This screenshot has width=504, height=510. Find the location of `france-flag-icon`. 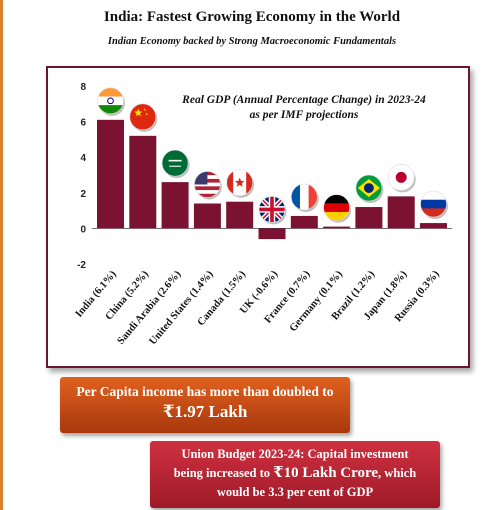

france-flag-icon is located at coordinates (304, 197).